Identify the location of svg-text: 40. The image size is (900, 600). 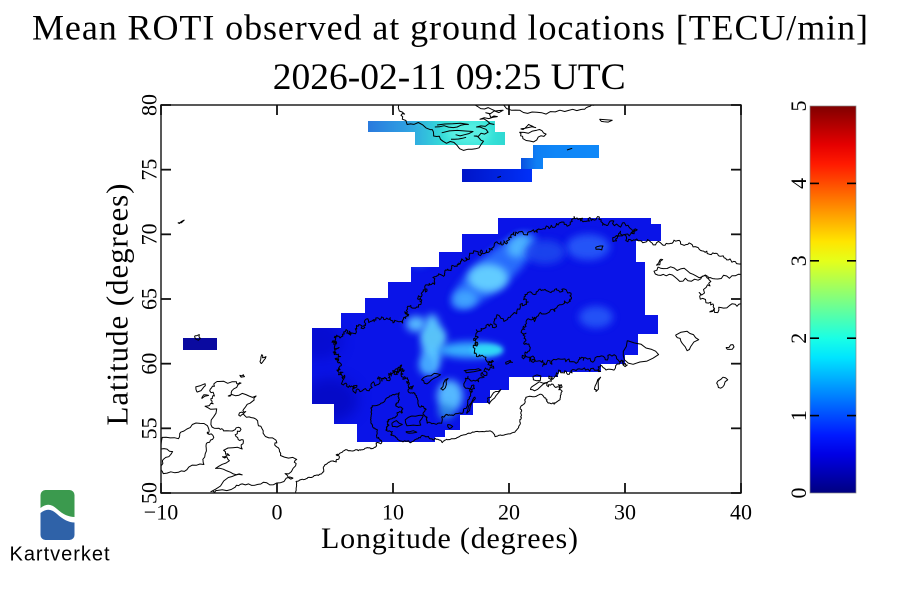
(741, 512).